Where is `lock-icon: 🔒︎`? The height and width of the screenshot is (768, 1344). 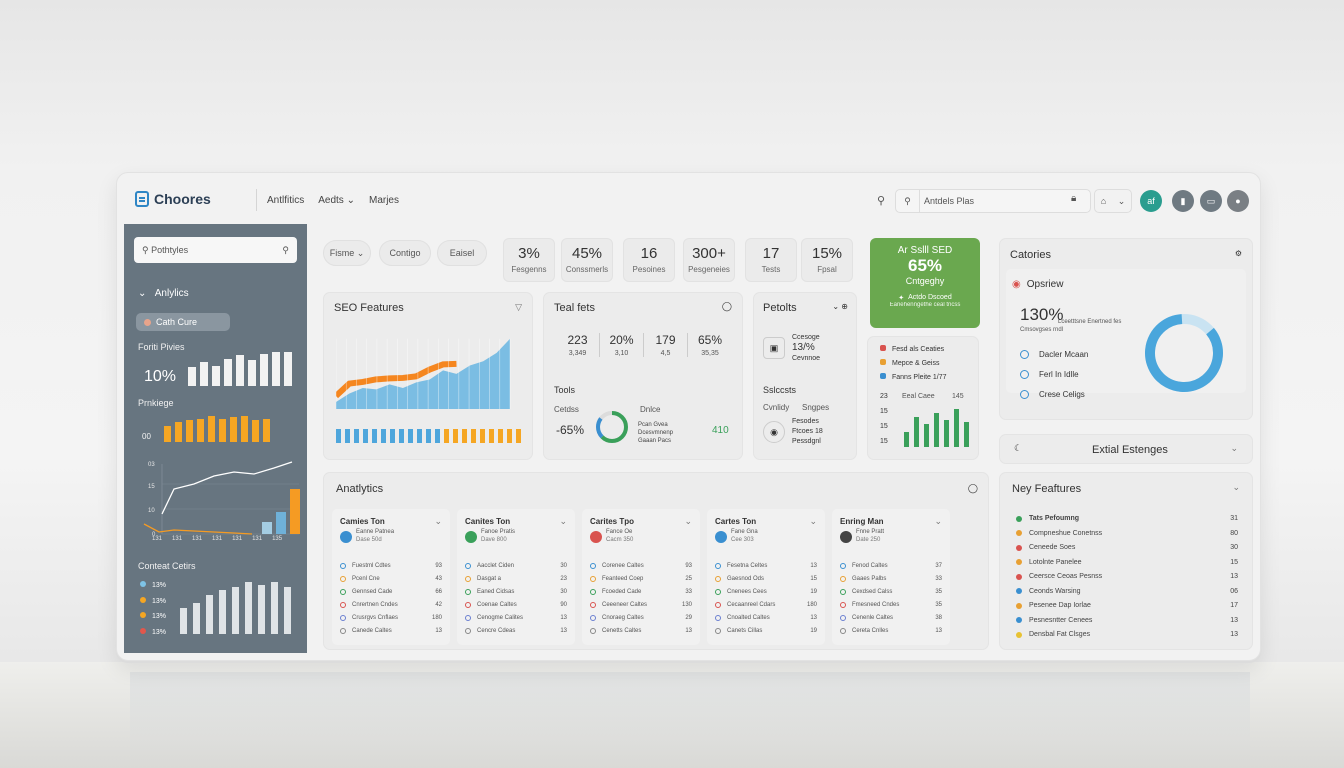 lock-icon: 🔒︎ is located at coordinates (1074, 198).